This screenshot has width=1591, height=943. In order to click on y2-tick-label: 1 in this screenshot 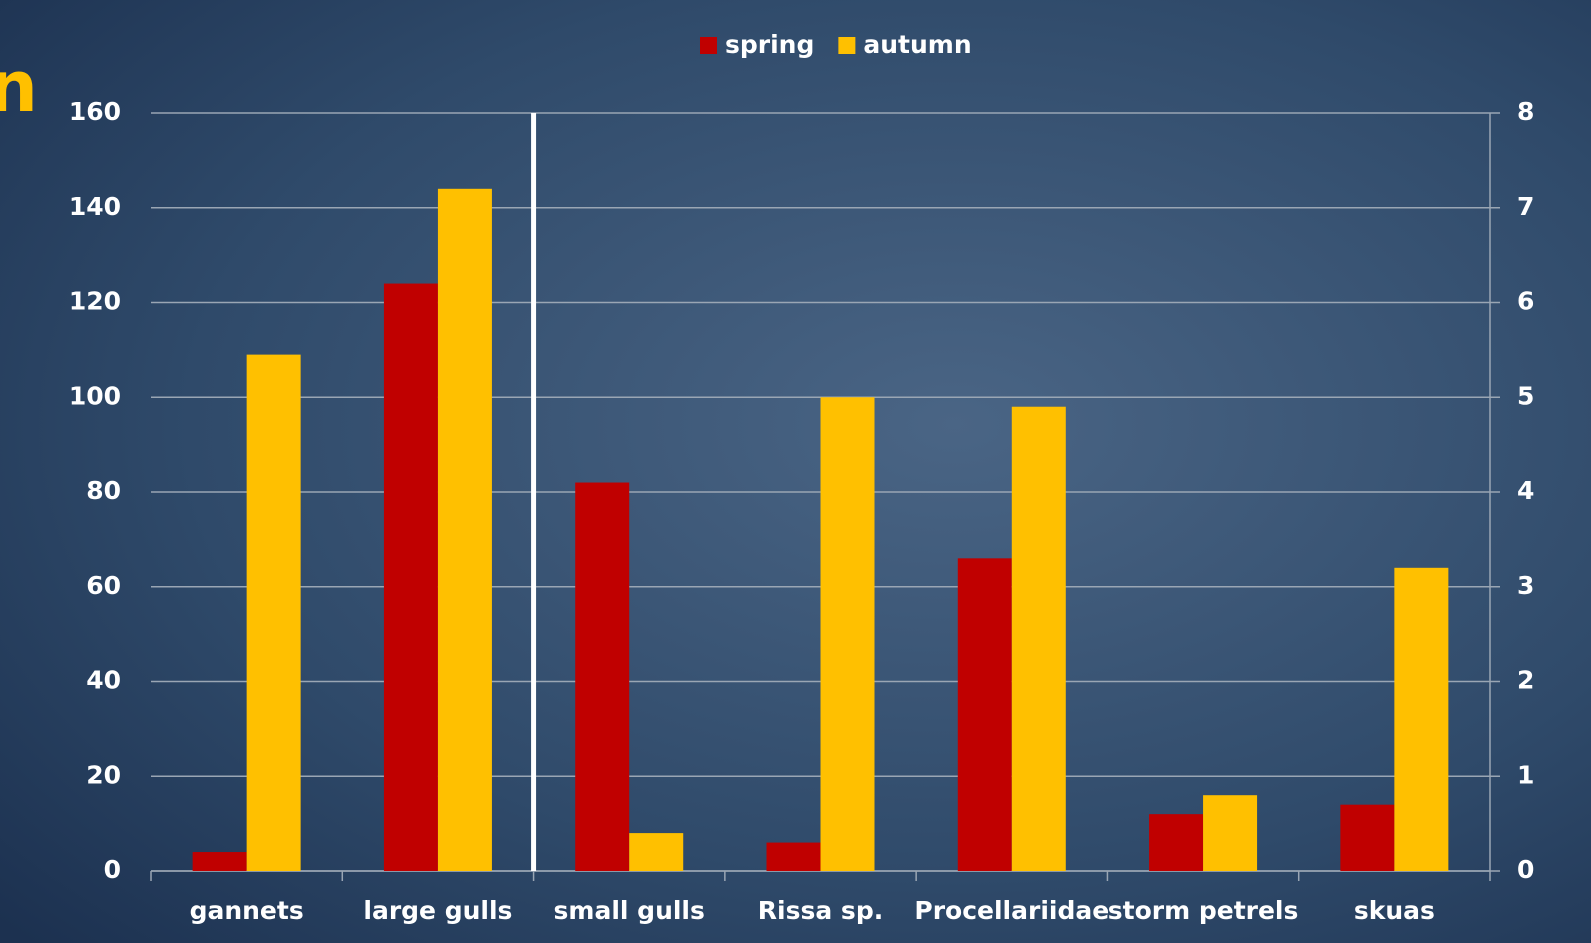, I will do `click(1525, 774)`.